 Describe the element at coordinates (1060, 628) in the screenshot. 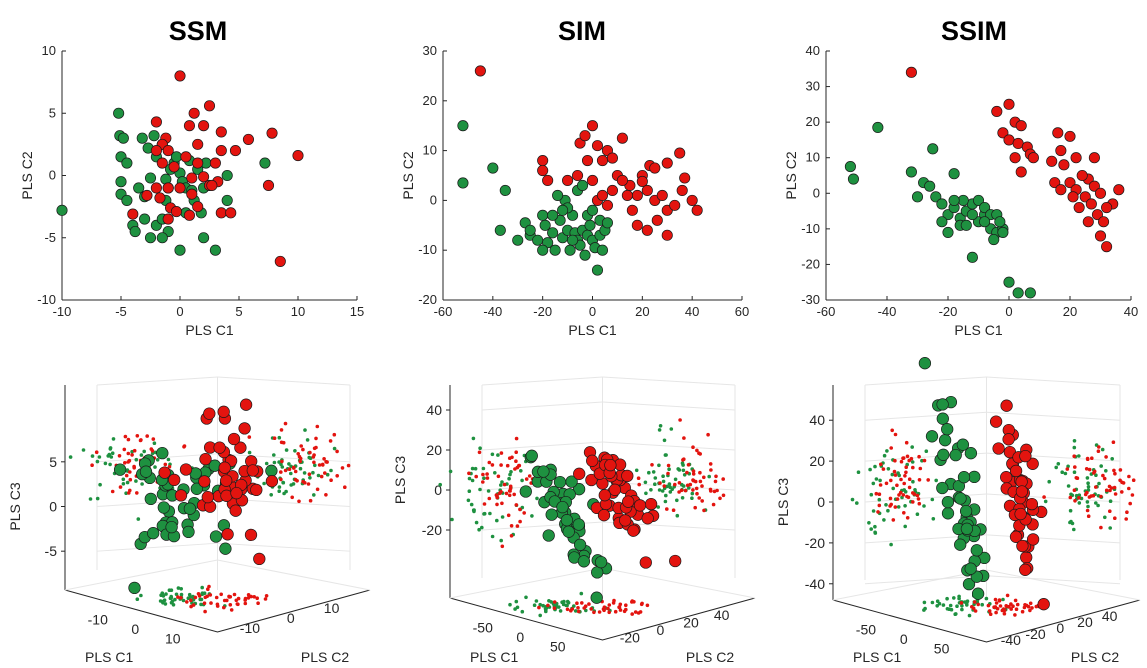

I see `y-tick-label: 0` at that location.